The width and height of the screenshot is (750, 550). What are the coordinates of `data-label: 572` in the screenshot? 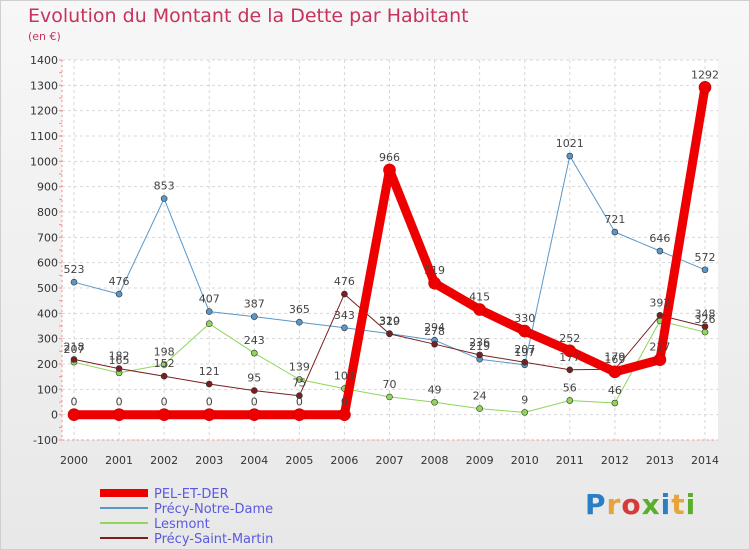 It's located at (705, 257).